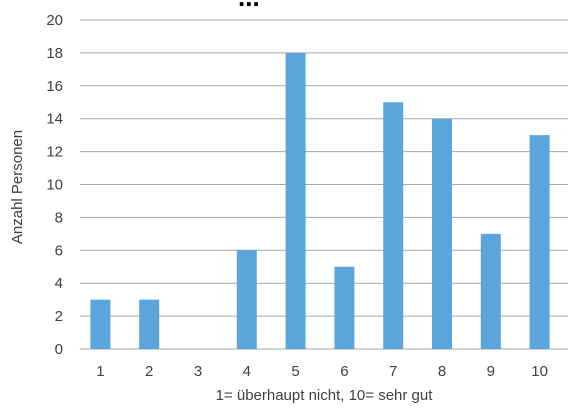 The width and height of the screenshot is (568, 408). Describe the element at coordinates (322, 371) in the screenshot. I see `x-axis-tick-labels: 1 2 3 4 5 6 7 8 9 10` at that location.